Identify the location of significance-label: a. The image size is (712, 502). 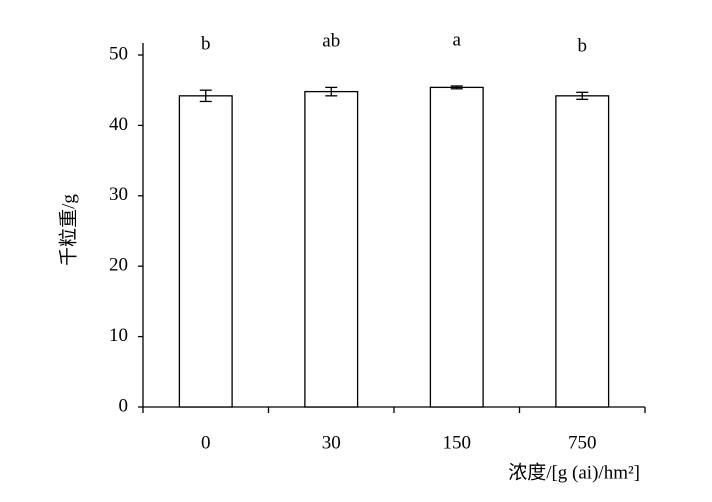
(457, 39).